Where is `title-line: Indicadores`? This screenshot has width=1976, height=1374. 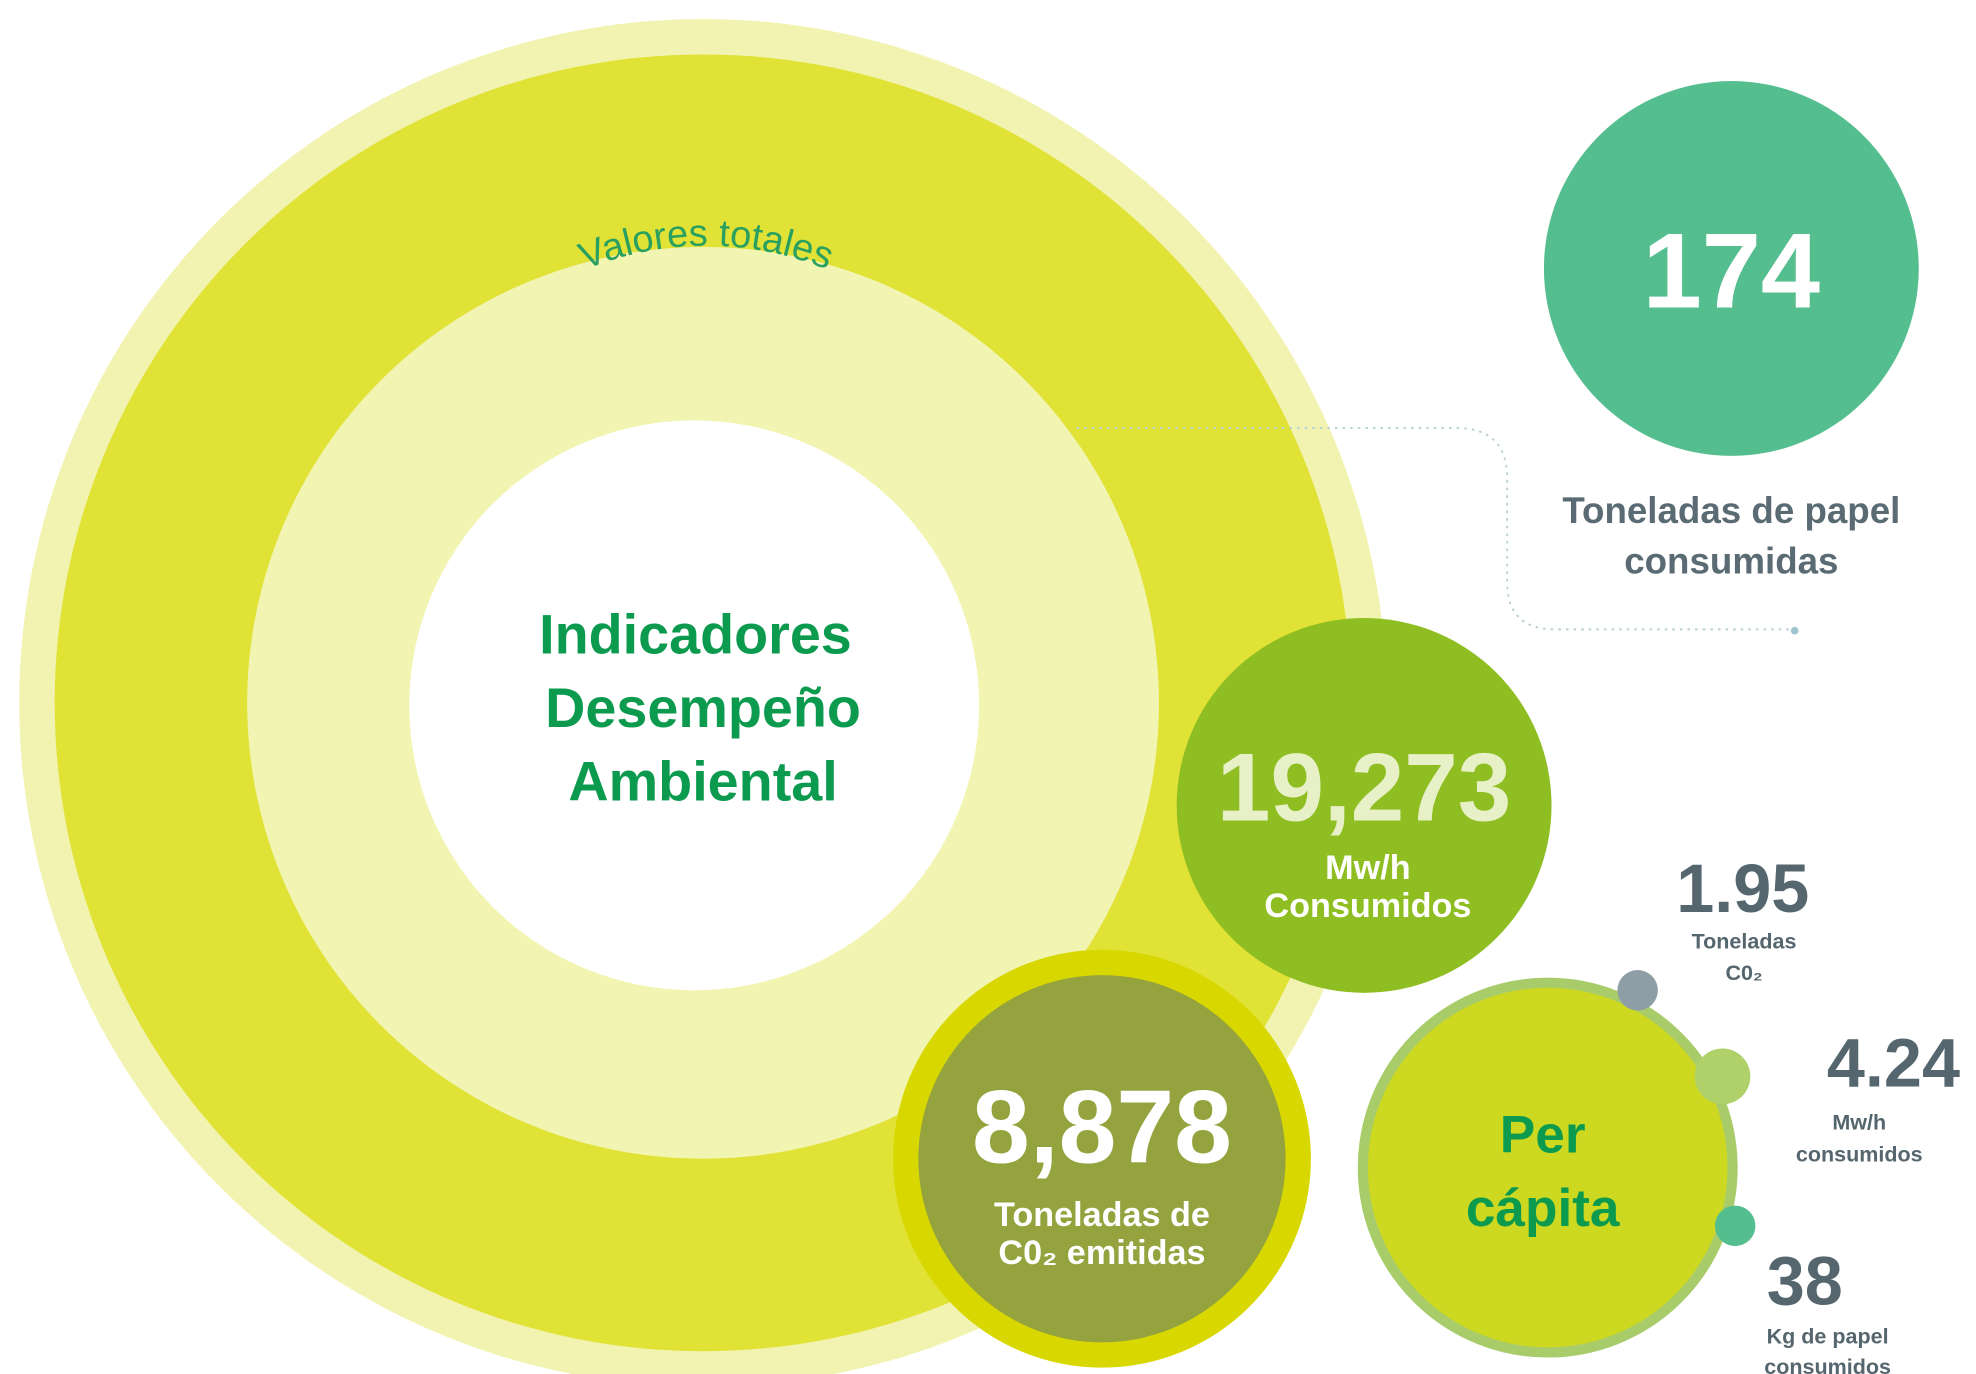 title-line: Indicadores is located at coordinates (695, 634).